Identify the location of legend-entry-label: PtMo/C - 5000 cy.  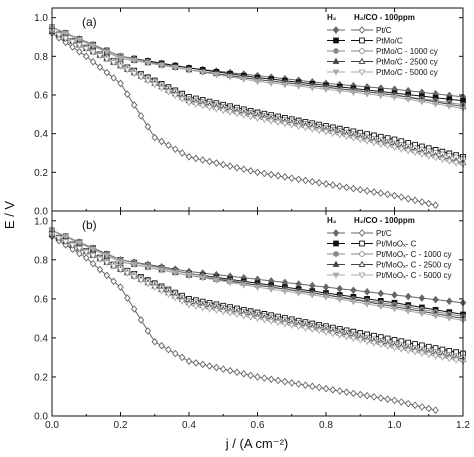
(407, 72).